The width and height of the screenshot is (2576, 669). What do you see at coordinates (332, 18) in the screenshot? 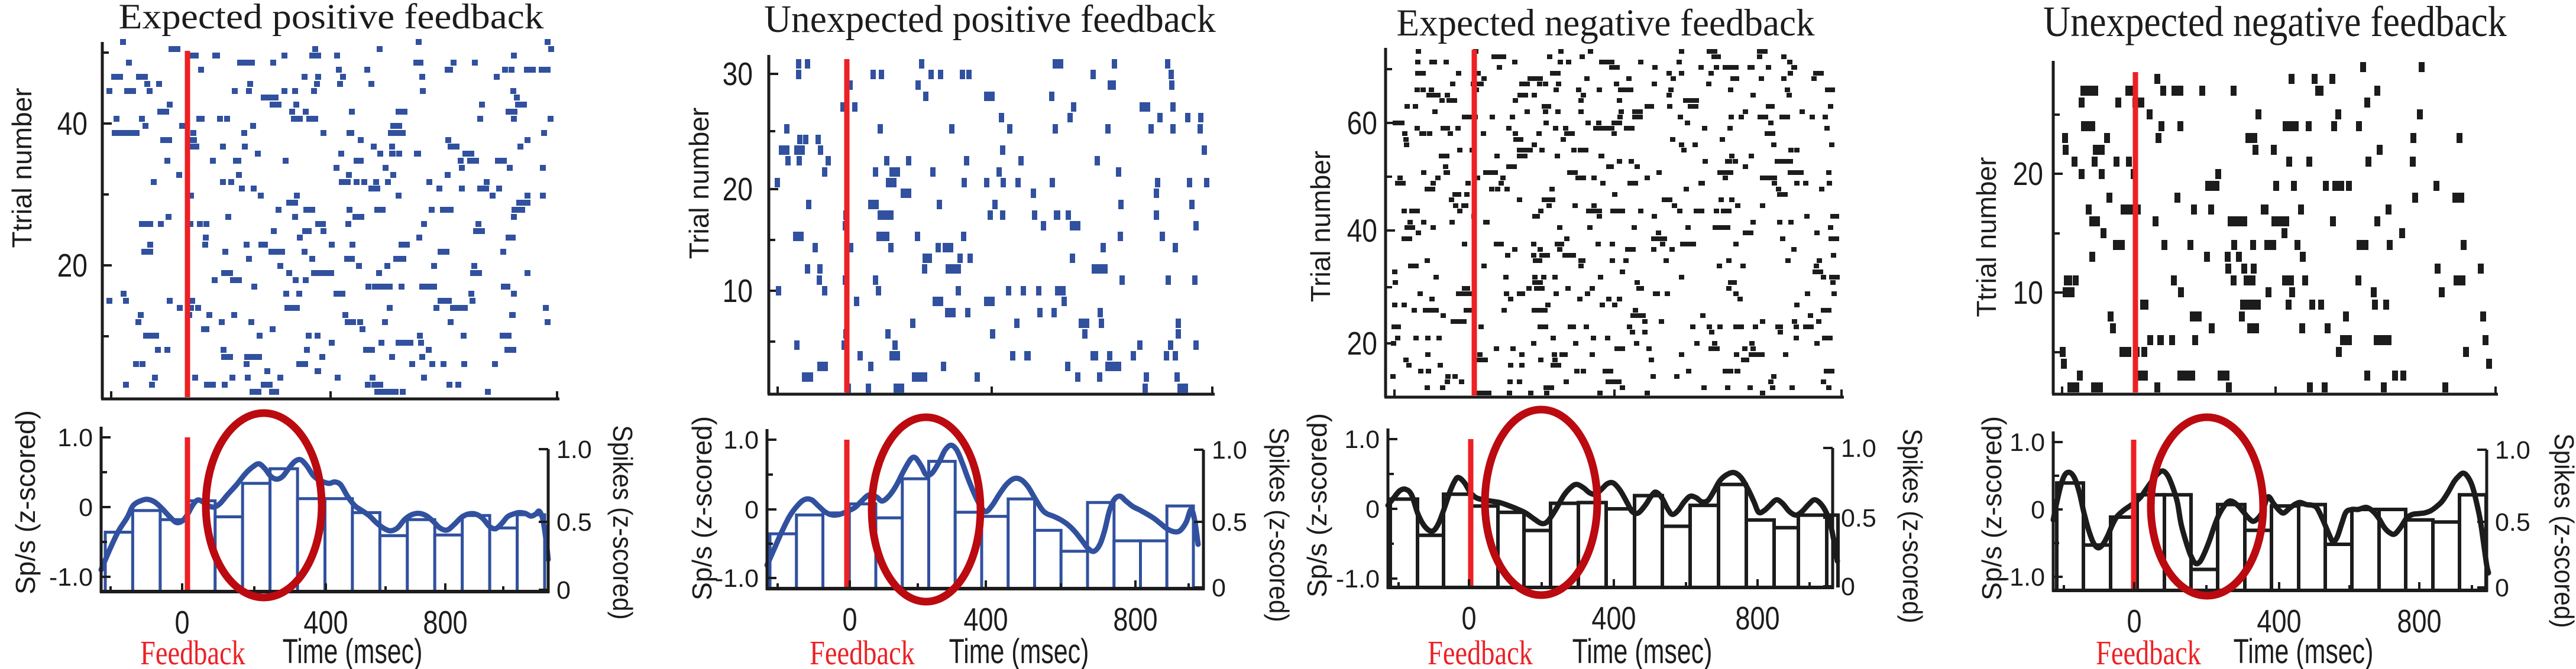
I see `svg-text: Expected positive feedback` at bounding box center [332, 18].